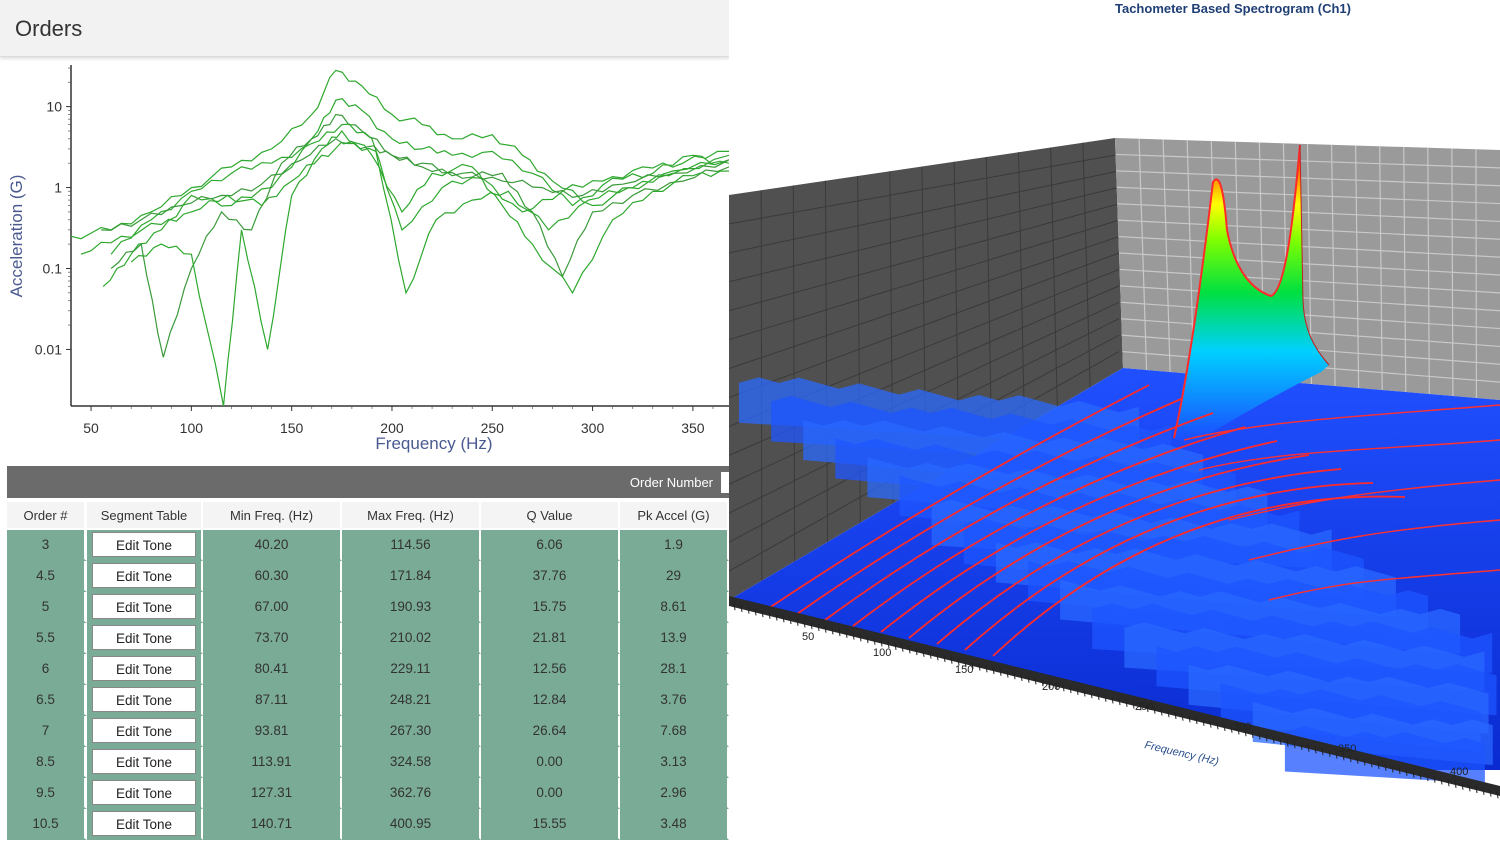 This screenshot has height=845, width=1500. What do you see at coordinates (47, 545) in the screenshot?
I see `cell-order: 3` at bounding box center [47, 545].